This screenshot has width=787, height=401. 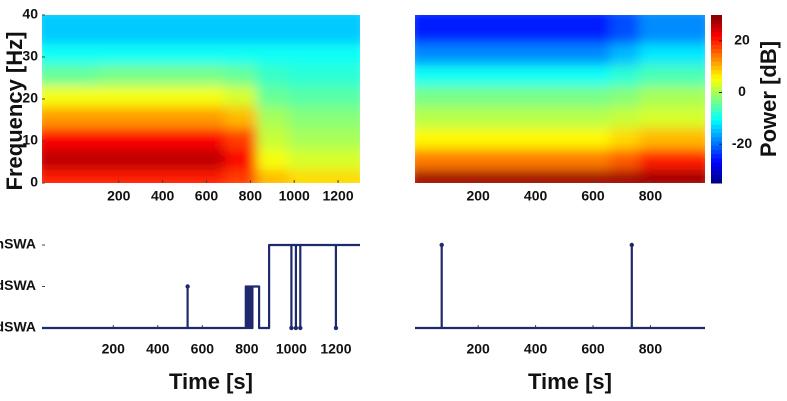 What do you see at coordinates (30, 14) in the screenshot?
I see `y-tick-label: 40` at bounding box center [30, 14].